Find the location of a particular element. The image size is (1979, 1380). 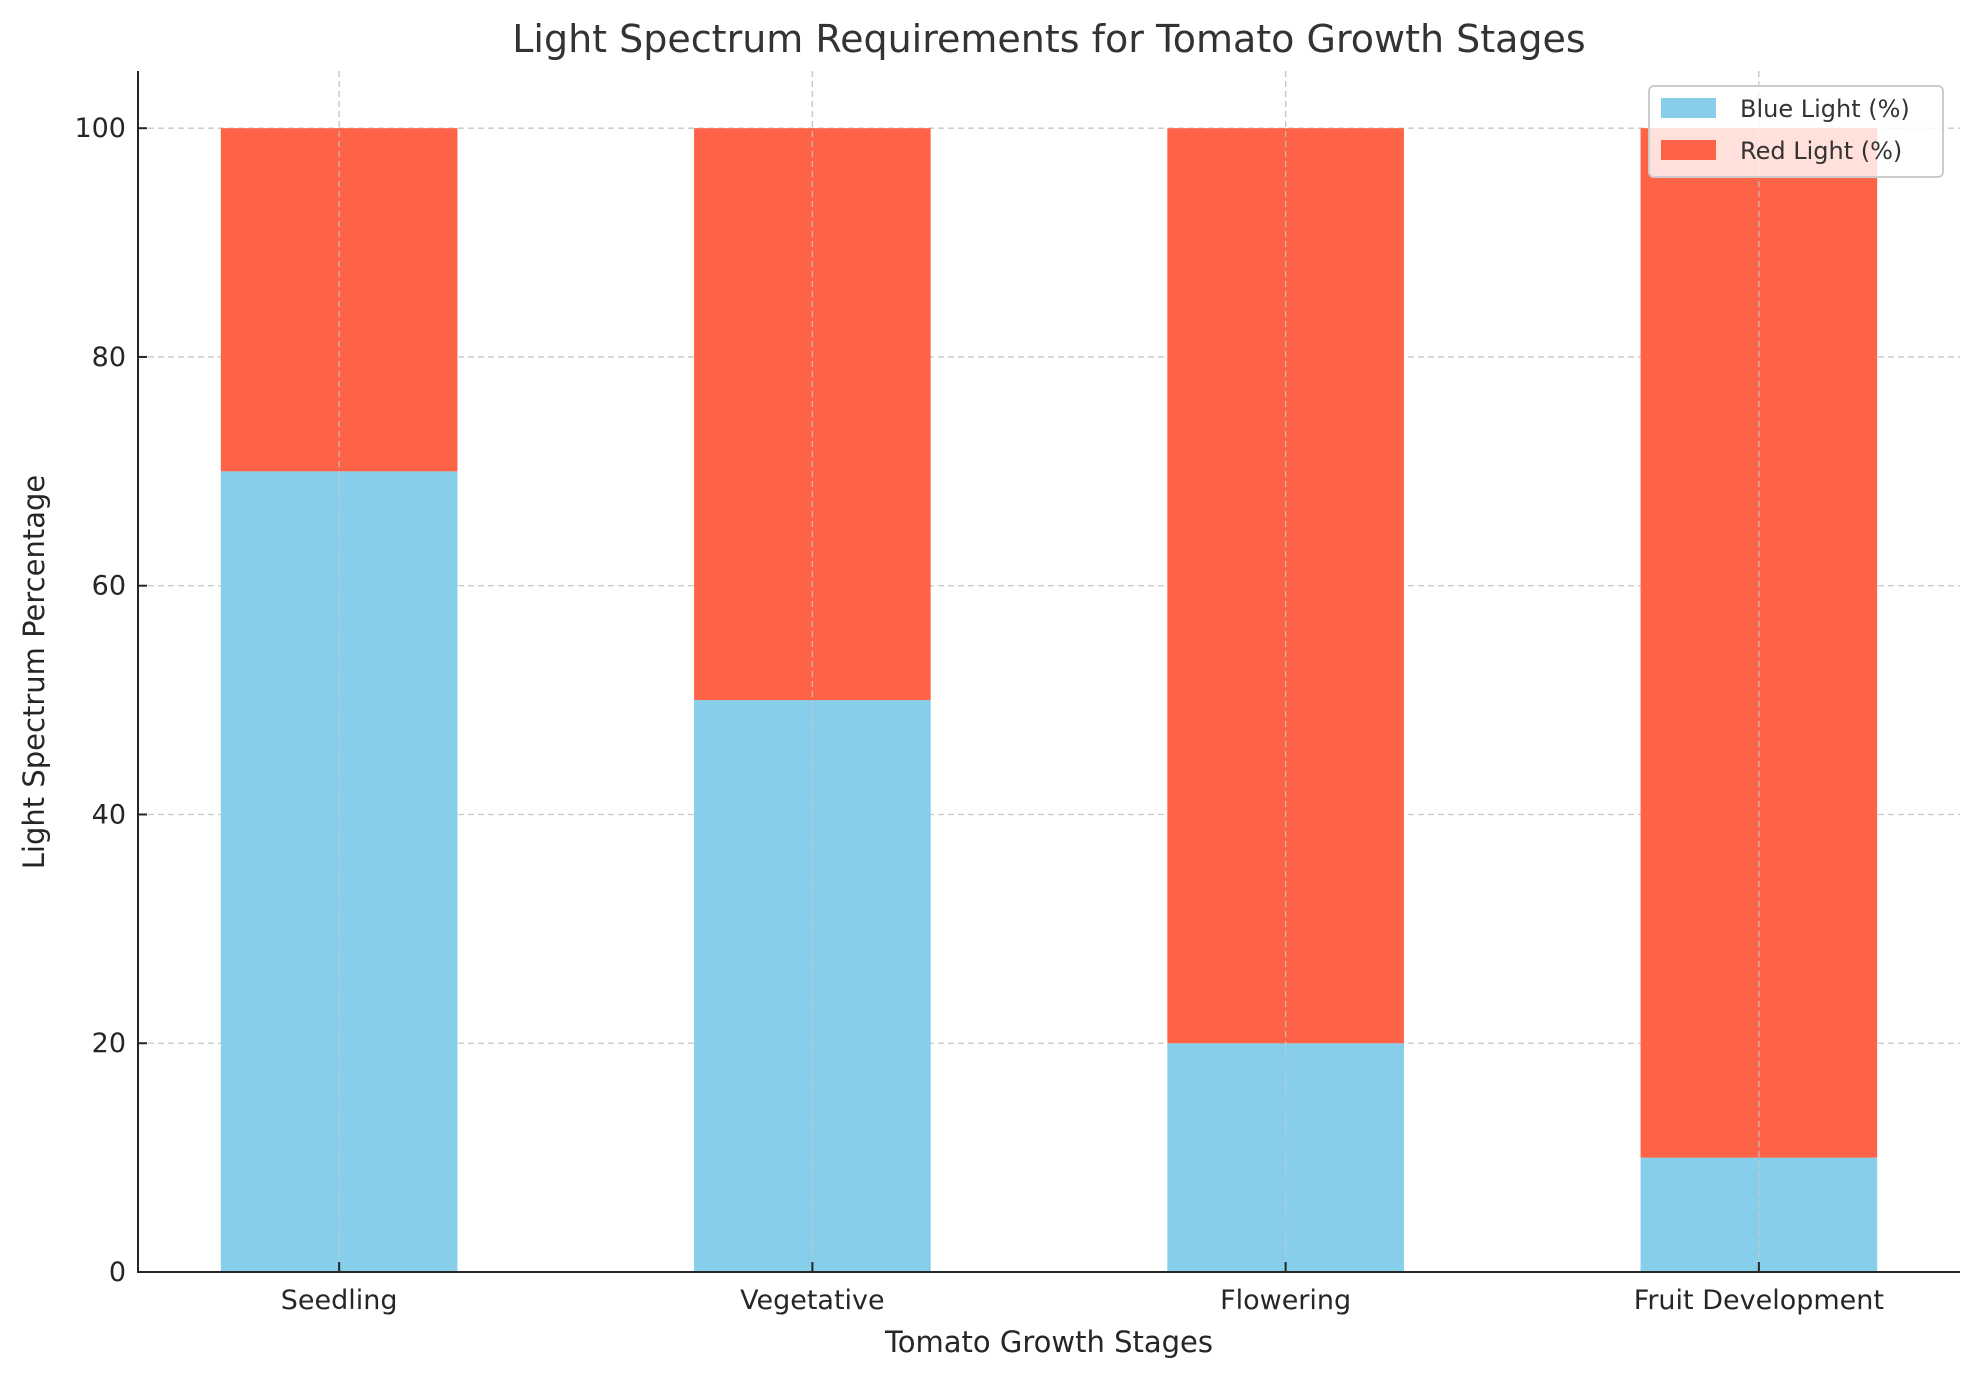

legend-box is located at coordinates (1796, 131).